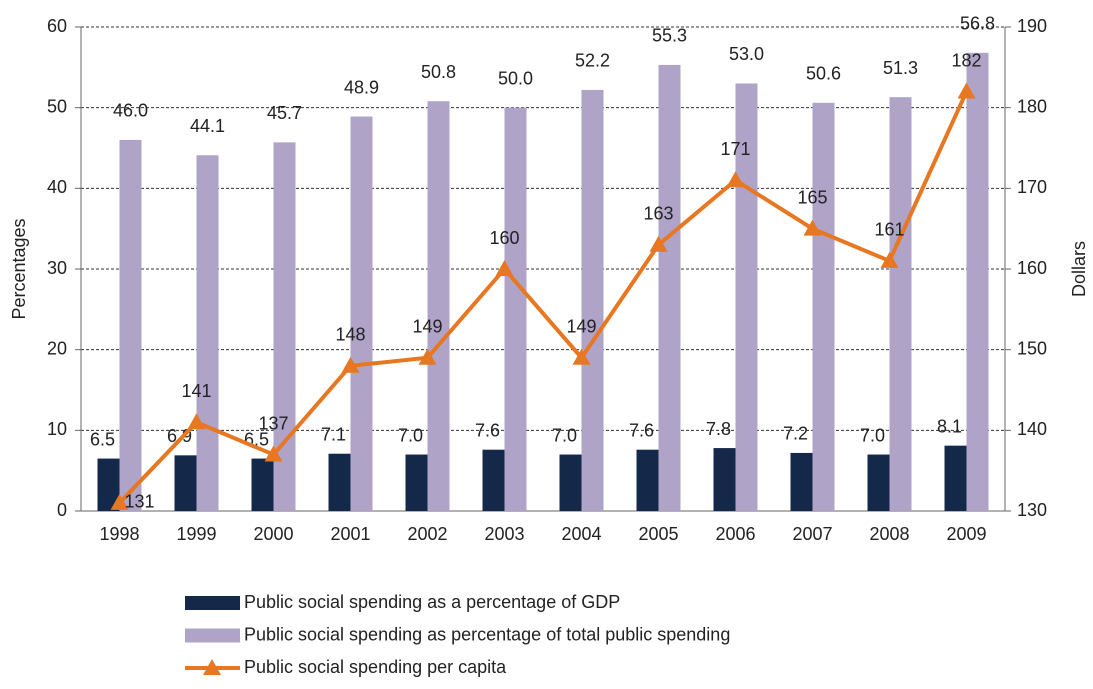 This screenshot has height=689, width=1093. I want to click on x-tick-label: 1998, so click(119, 534).